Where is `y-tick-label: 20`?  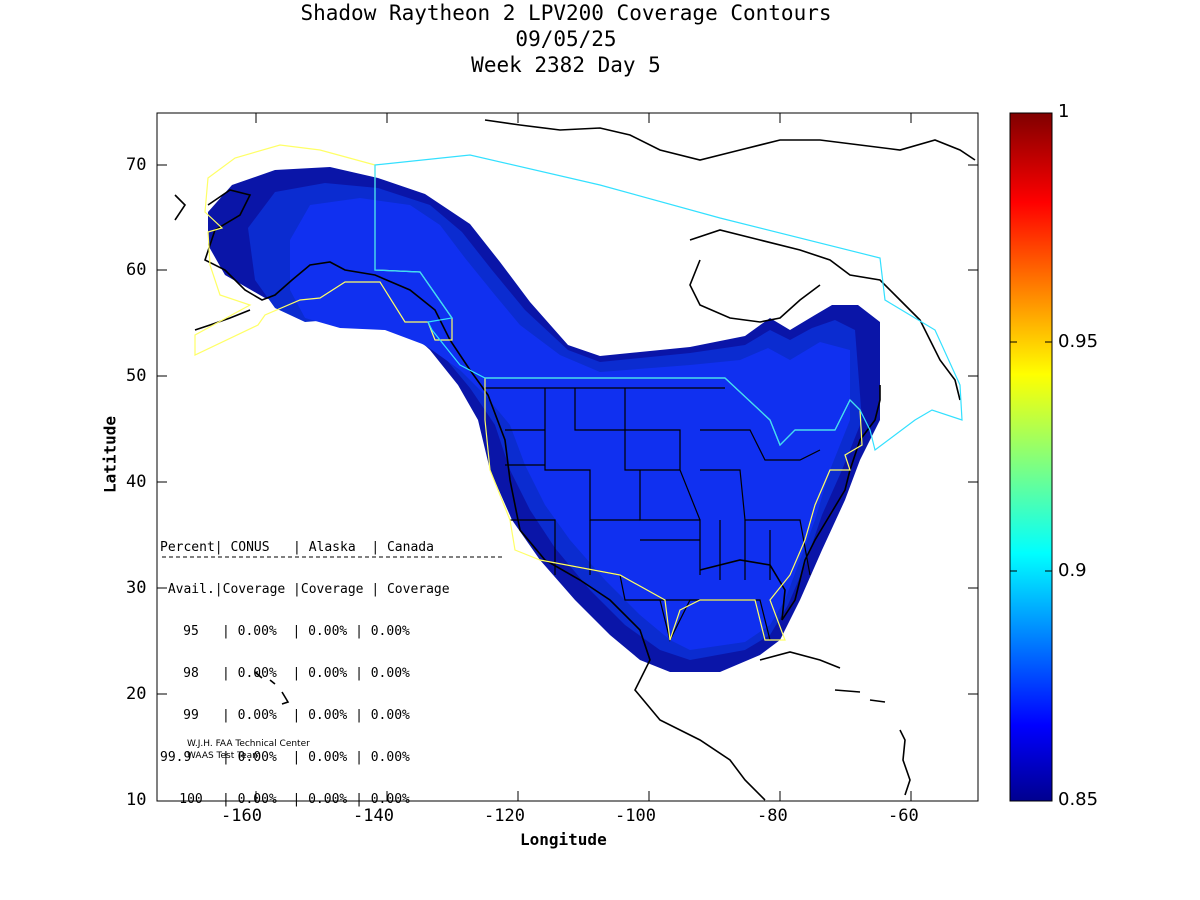 y-tick-label: 20 is located at coordinates (136, 694).